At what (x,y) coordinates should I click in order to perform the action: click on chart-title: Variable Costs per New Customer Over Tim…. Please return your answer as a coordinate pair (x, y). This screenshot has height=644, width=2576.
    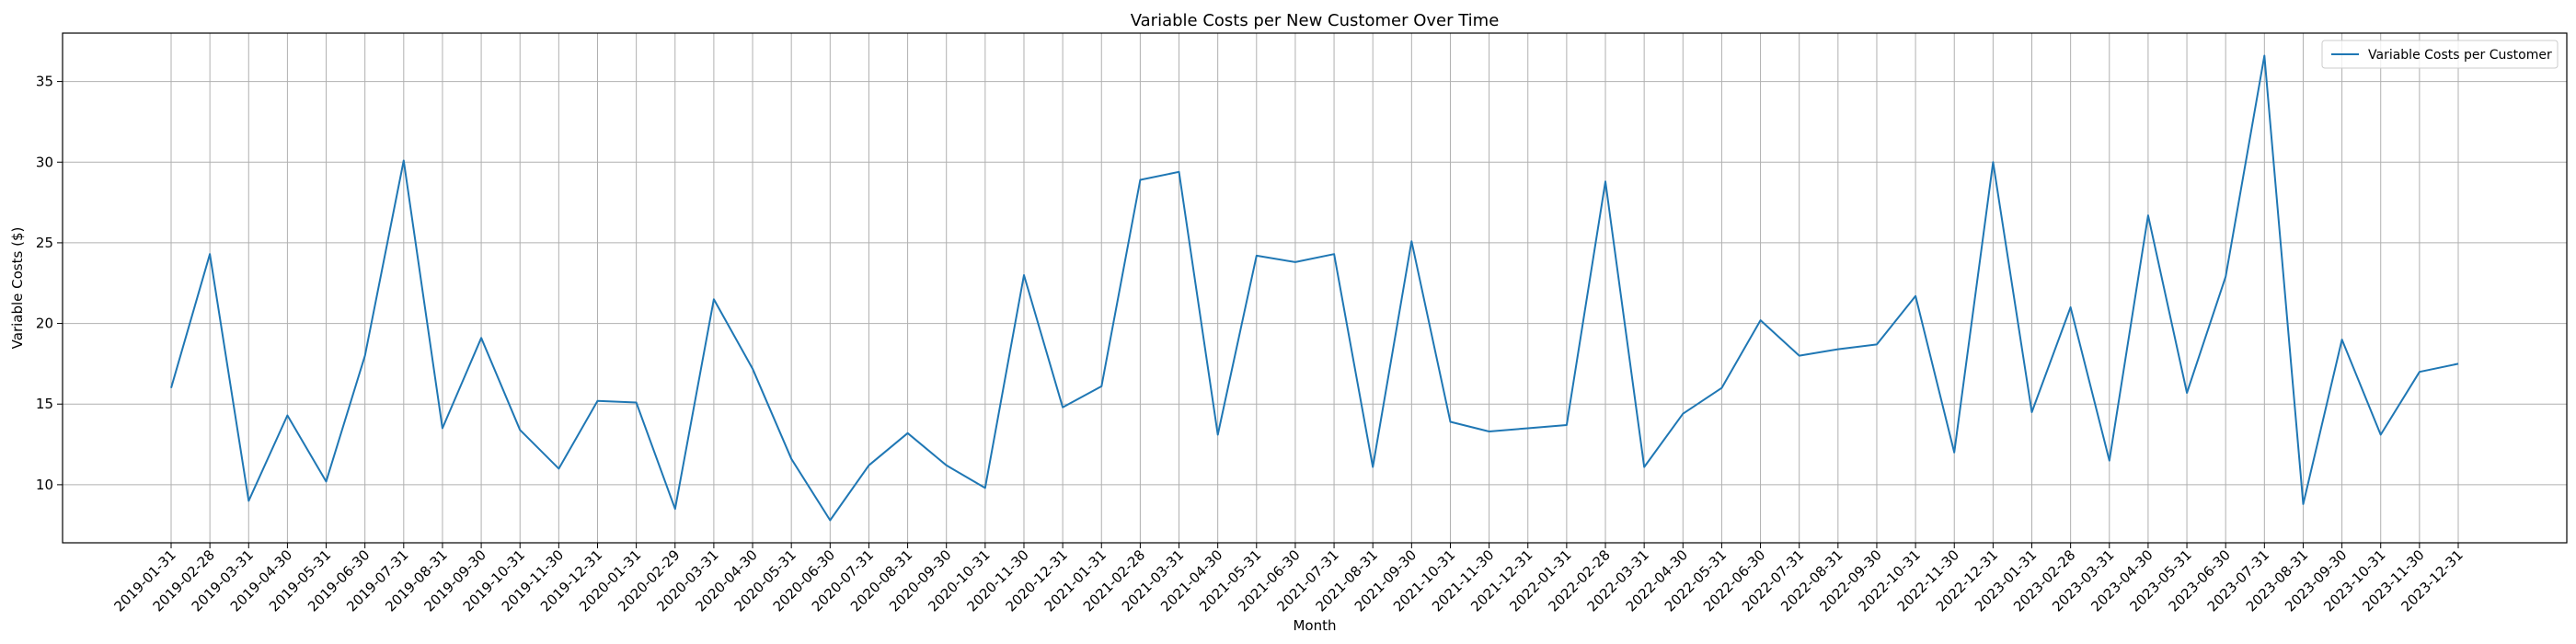
    Looking at the image, I should click on (1315, 20).